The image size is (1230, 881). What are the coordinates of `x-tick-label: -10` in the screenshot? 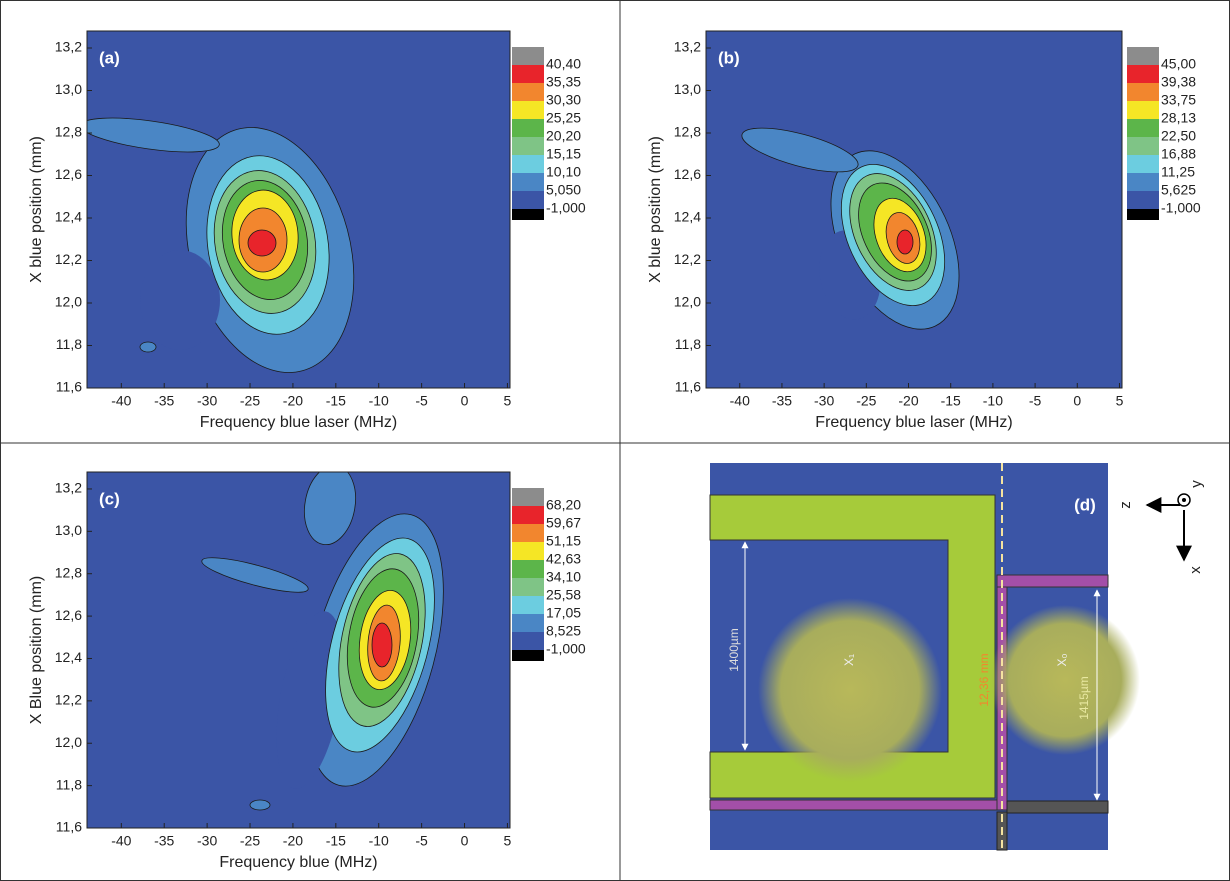 It's located at (379, 401).